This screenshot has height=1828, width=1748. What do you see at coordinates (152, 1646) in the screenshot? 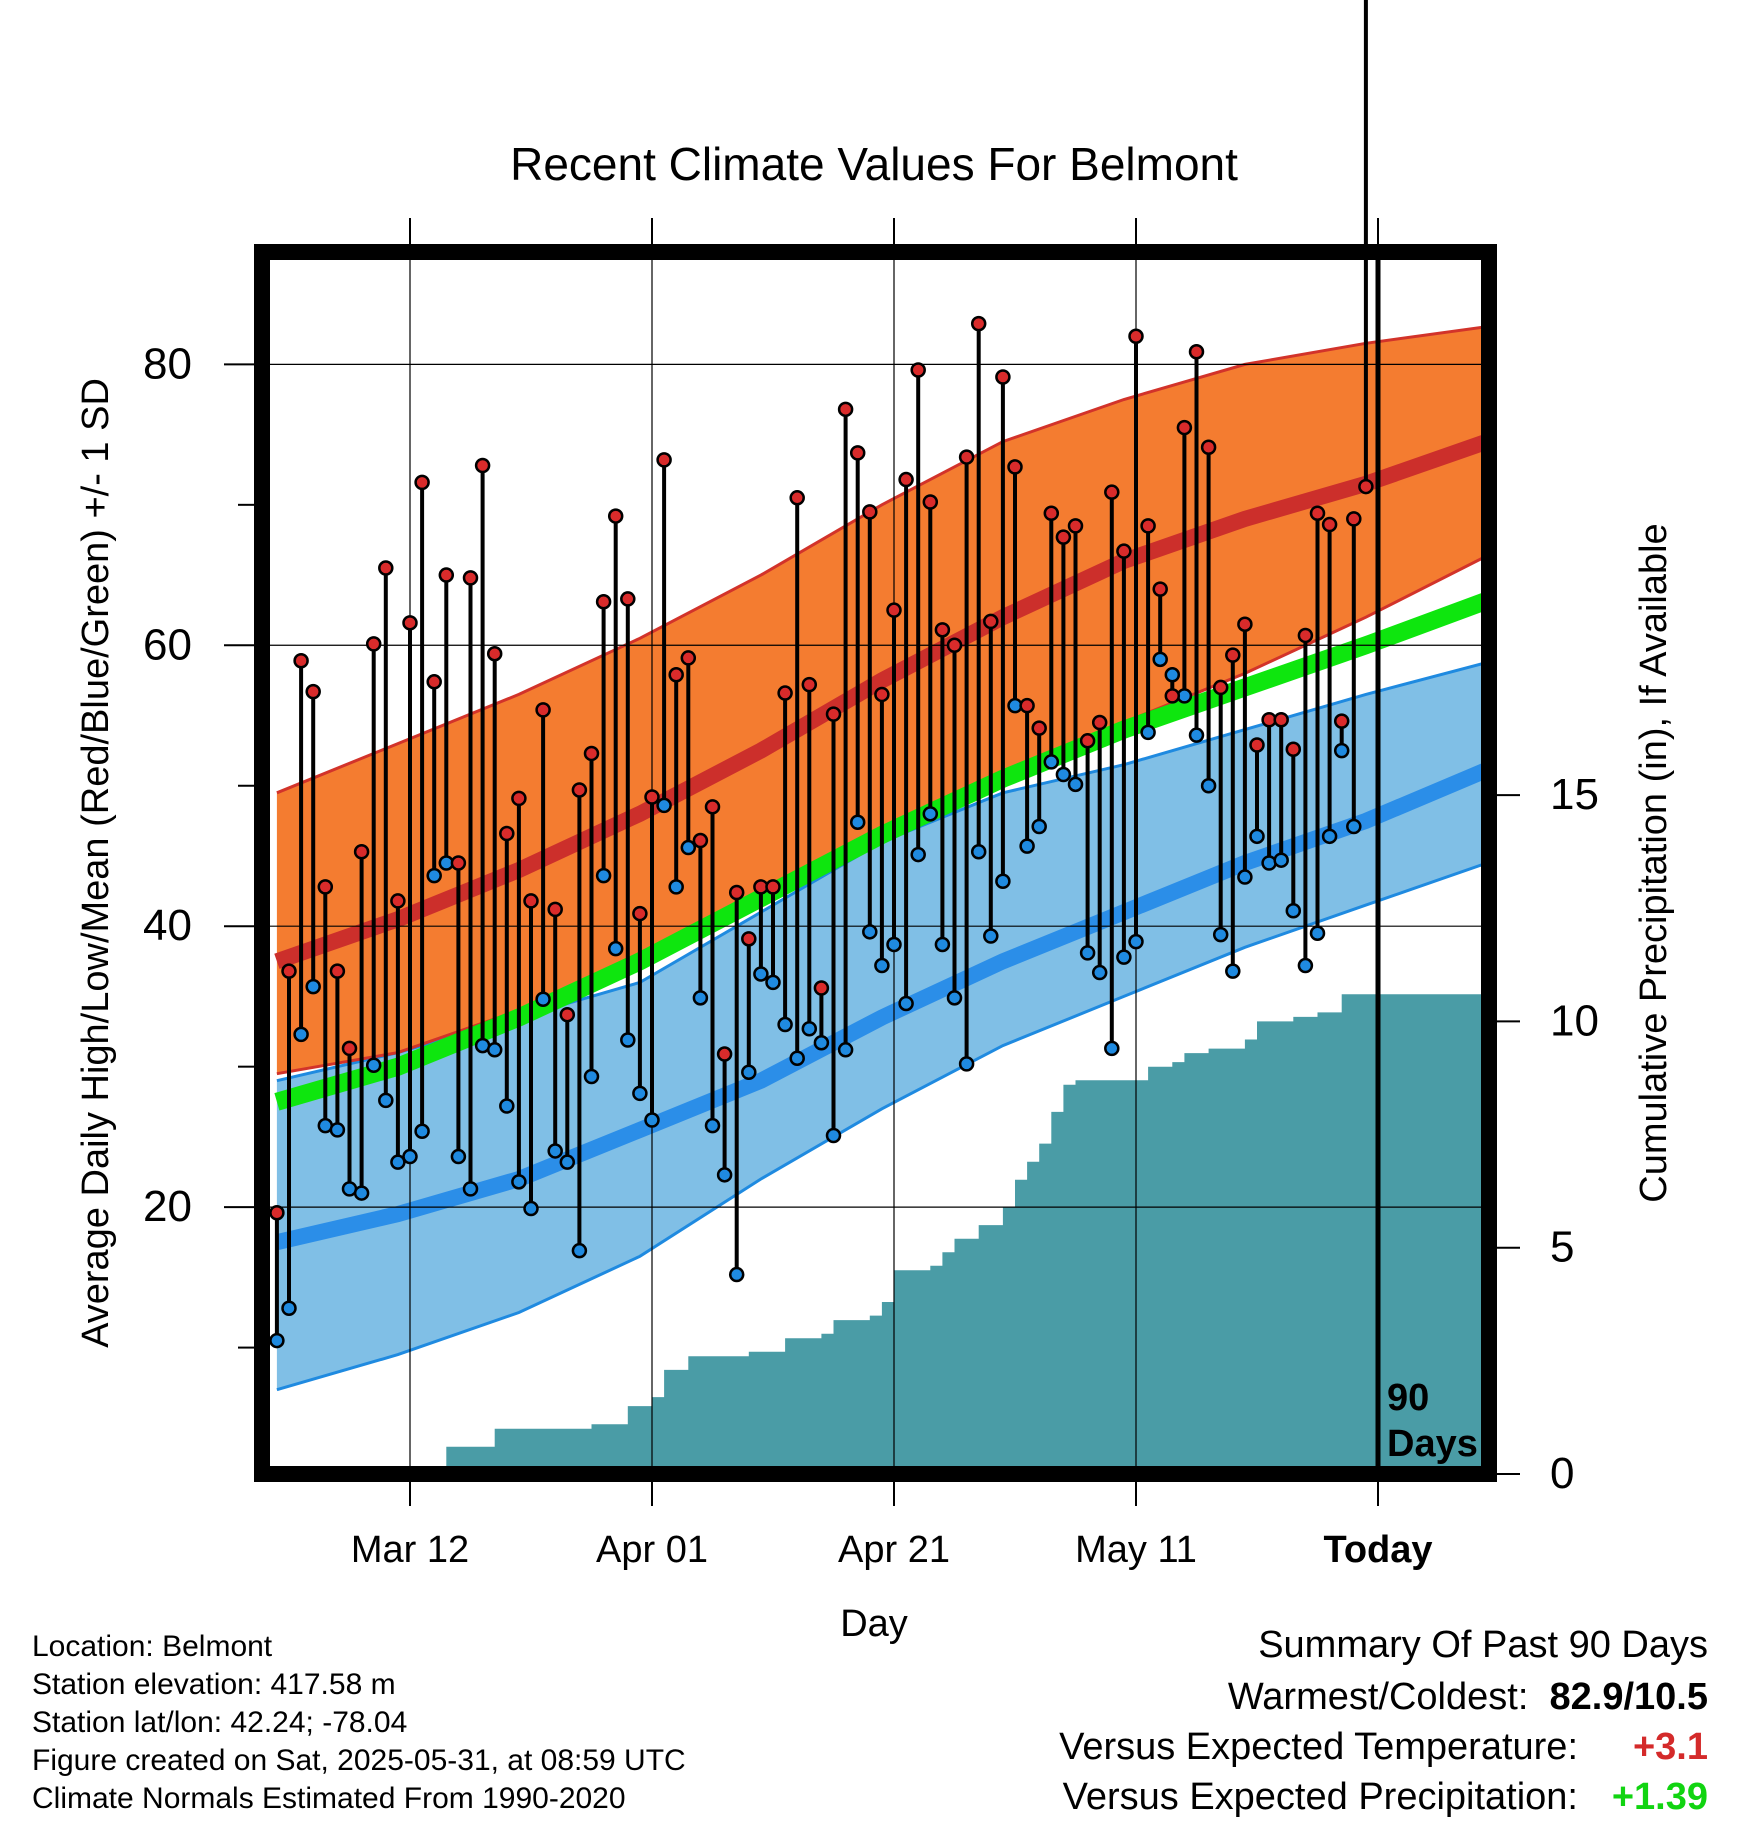
I see `info-location: Location: Belmont` at bounding box center [152, 1646].